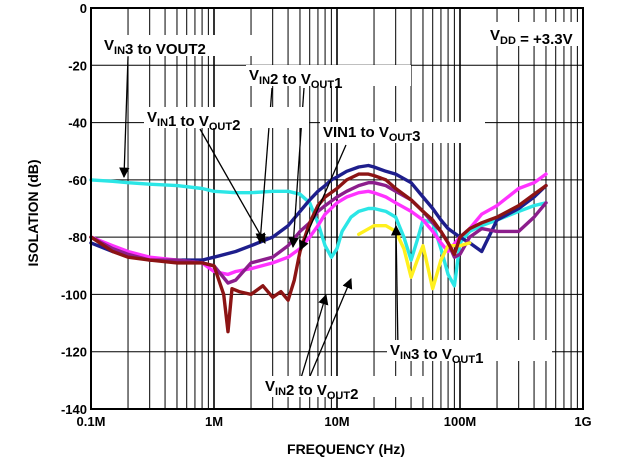  What do you see at coordinates (336, 421) in the screenshot?
I see `x-tick-label: 10M` at bounding box center [336, 421].